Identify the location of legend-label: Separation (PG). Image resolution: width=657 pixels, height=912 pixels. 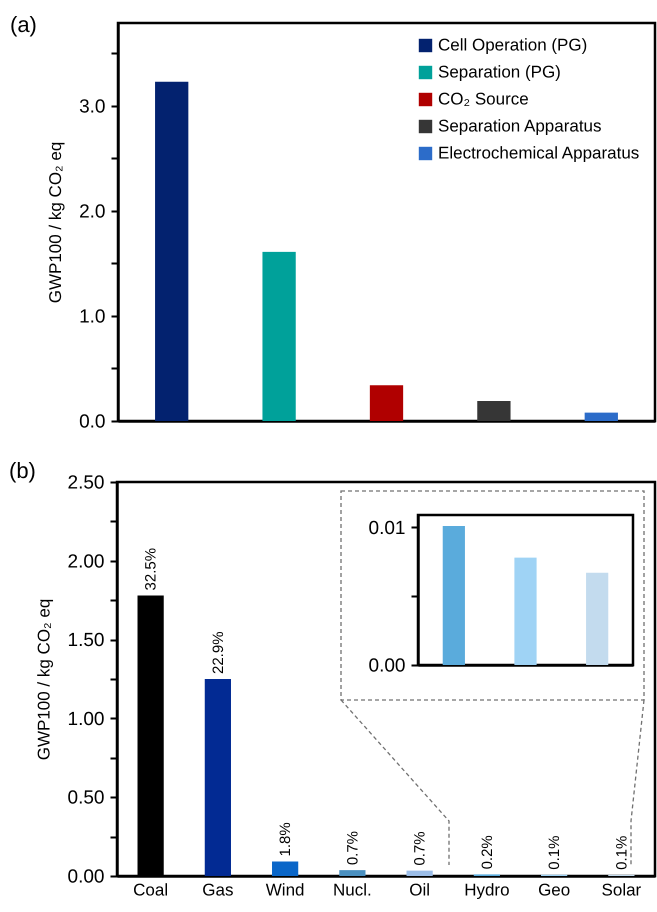
(499, 72).